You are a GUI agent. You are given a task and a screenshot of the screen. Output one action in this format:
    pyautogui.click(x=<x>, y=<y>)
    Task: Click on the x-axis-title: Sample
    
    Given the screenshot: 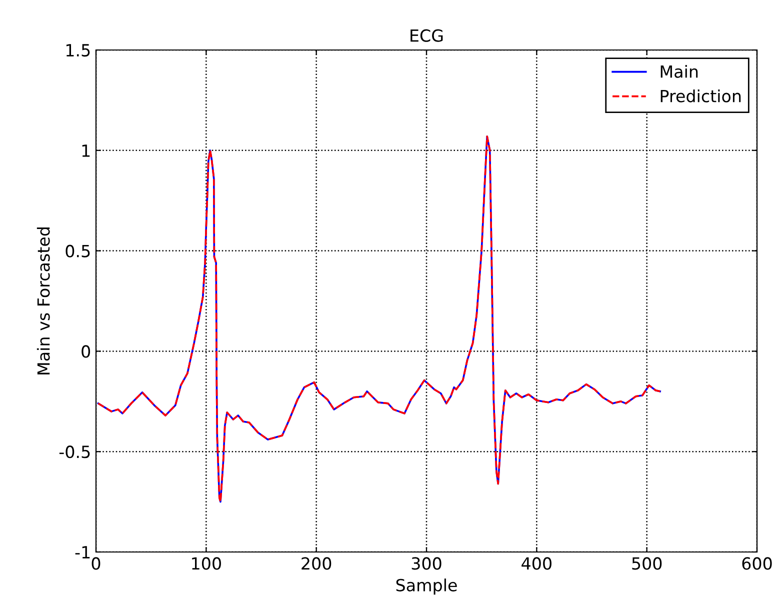 What is the action you would take?
    pyautogui.click(x=426, y=586)
    